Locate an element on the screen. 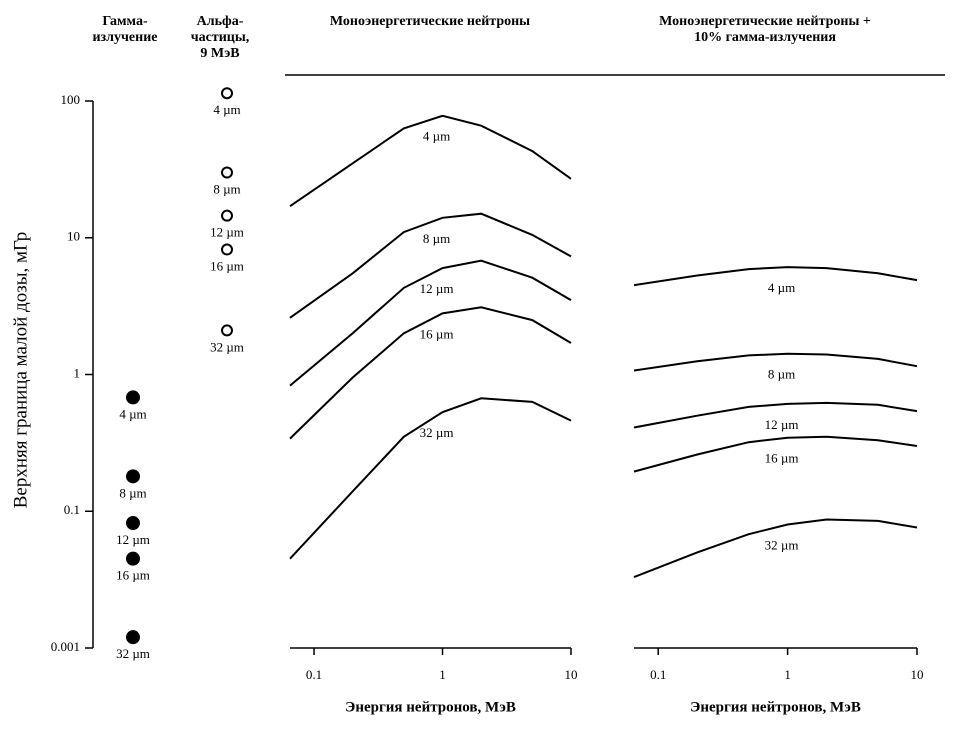  y-tick-label: 10 is located at coordinates (73, 236).